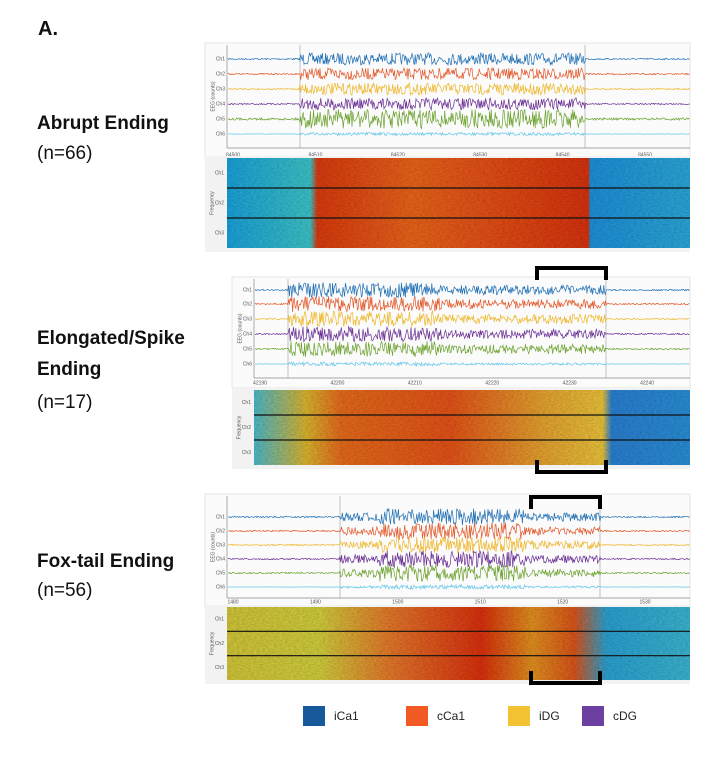  What do you see at coordinates (625, 716) in the screenshot?
I see `legend-label: cDG` at bounding box center [625, 716].